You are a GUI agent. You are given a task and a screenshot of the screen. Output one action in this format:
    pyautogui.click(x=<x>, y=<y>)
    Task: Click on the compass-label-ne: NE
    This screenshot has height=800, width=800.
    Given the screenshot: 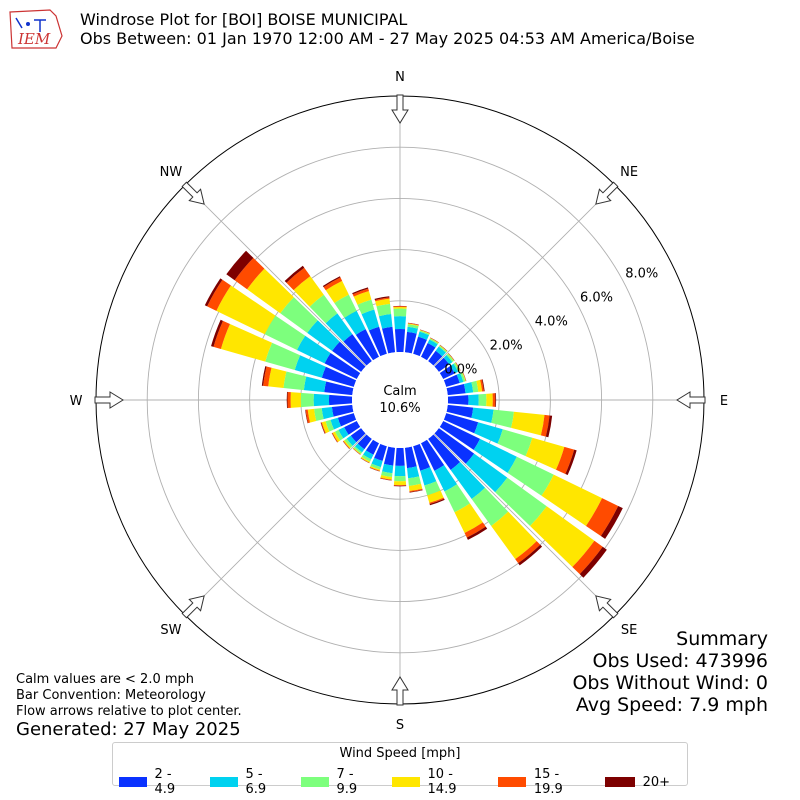 What is the action you would take?
    pyautogui.click(x=629, y=172)
    